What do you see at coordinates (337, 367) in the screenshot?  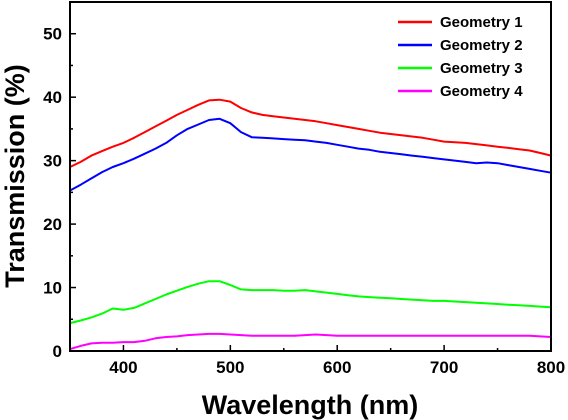 I see `x-tick-label-600: 600` at bounding box center [337, 367].